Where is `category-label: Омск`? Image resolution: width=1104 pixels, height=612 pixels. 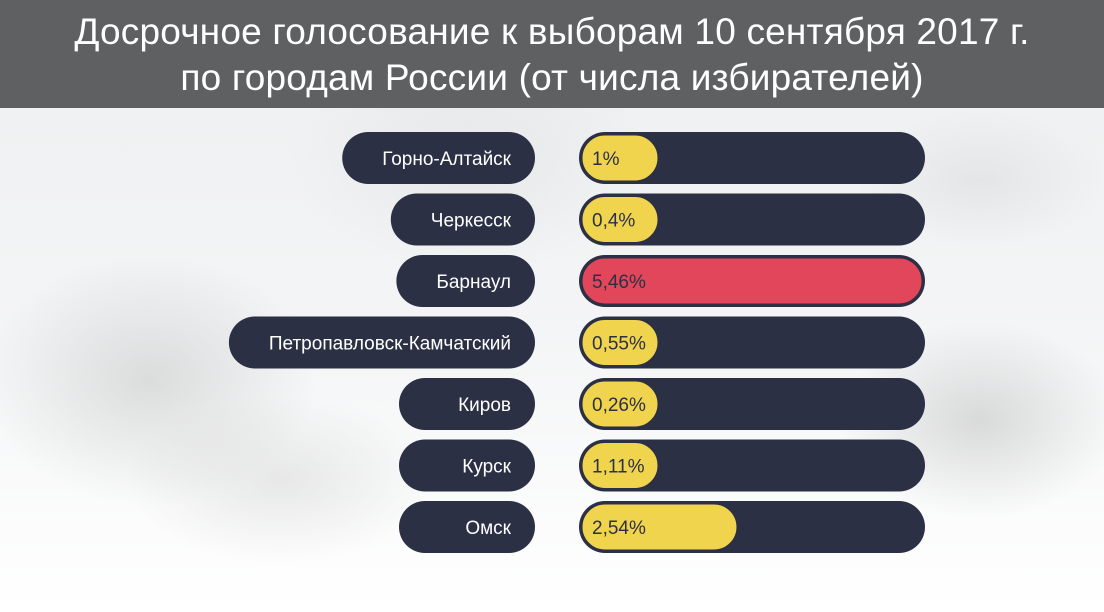
category-label: Омск is located at coordinates (488, 528).